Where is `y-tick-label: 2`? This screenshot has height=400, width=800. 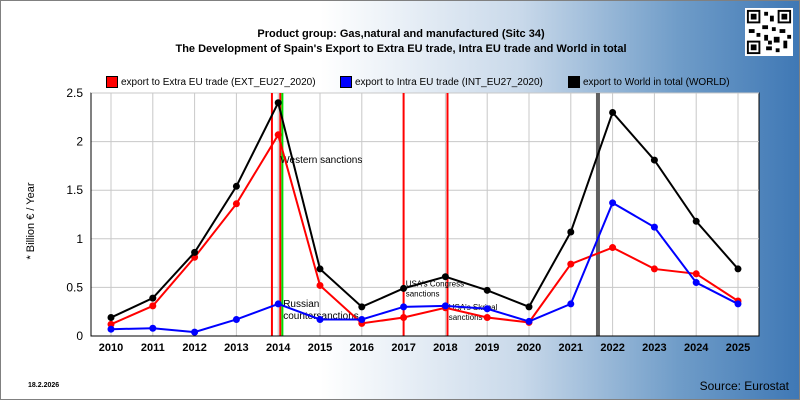
y-tick-label: 2 is located at coordinates (79, 142).